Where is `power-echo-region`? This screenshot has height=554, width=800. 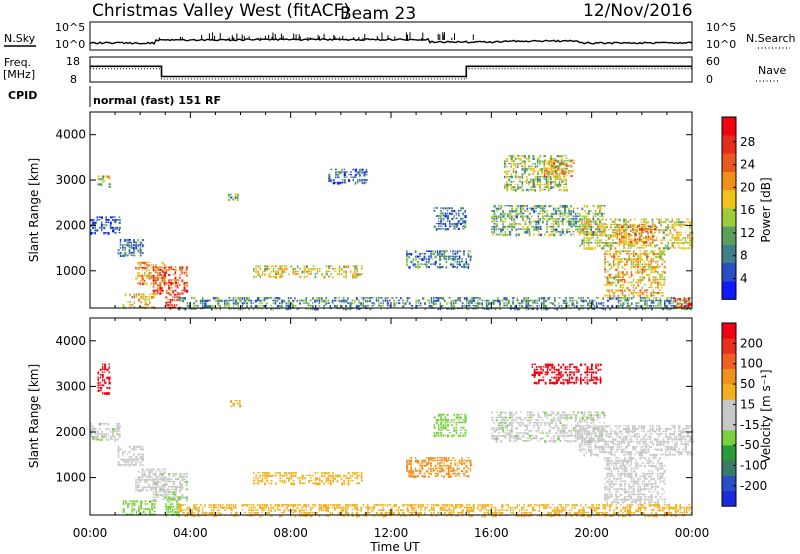 power-echo-region is located at coordinates (234, 197).